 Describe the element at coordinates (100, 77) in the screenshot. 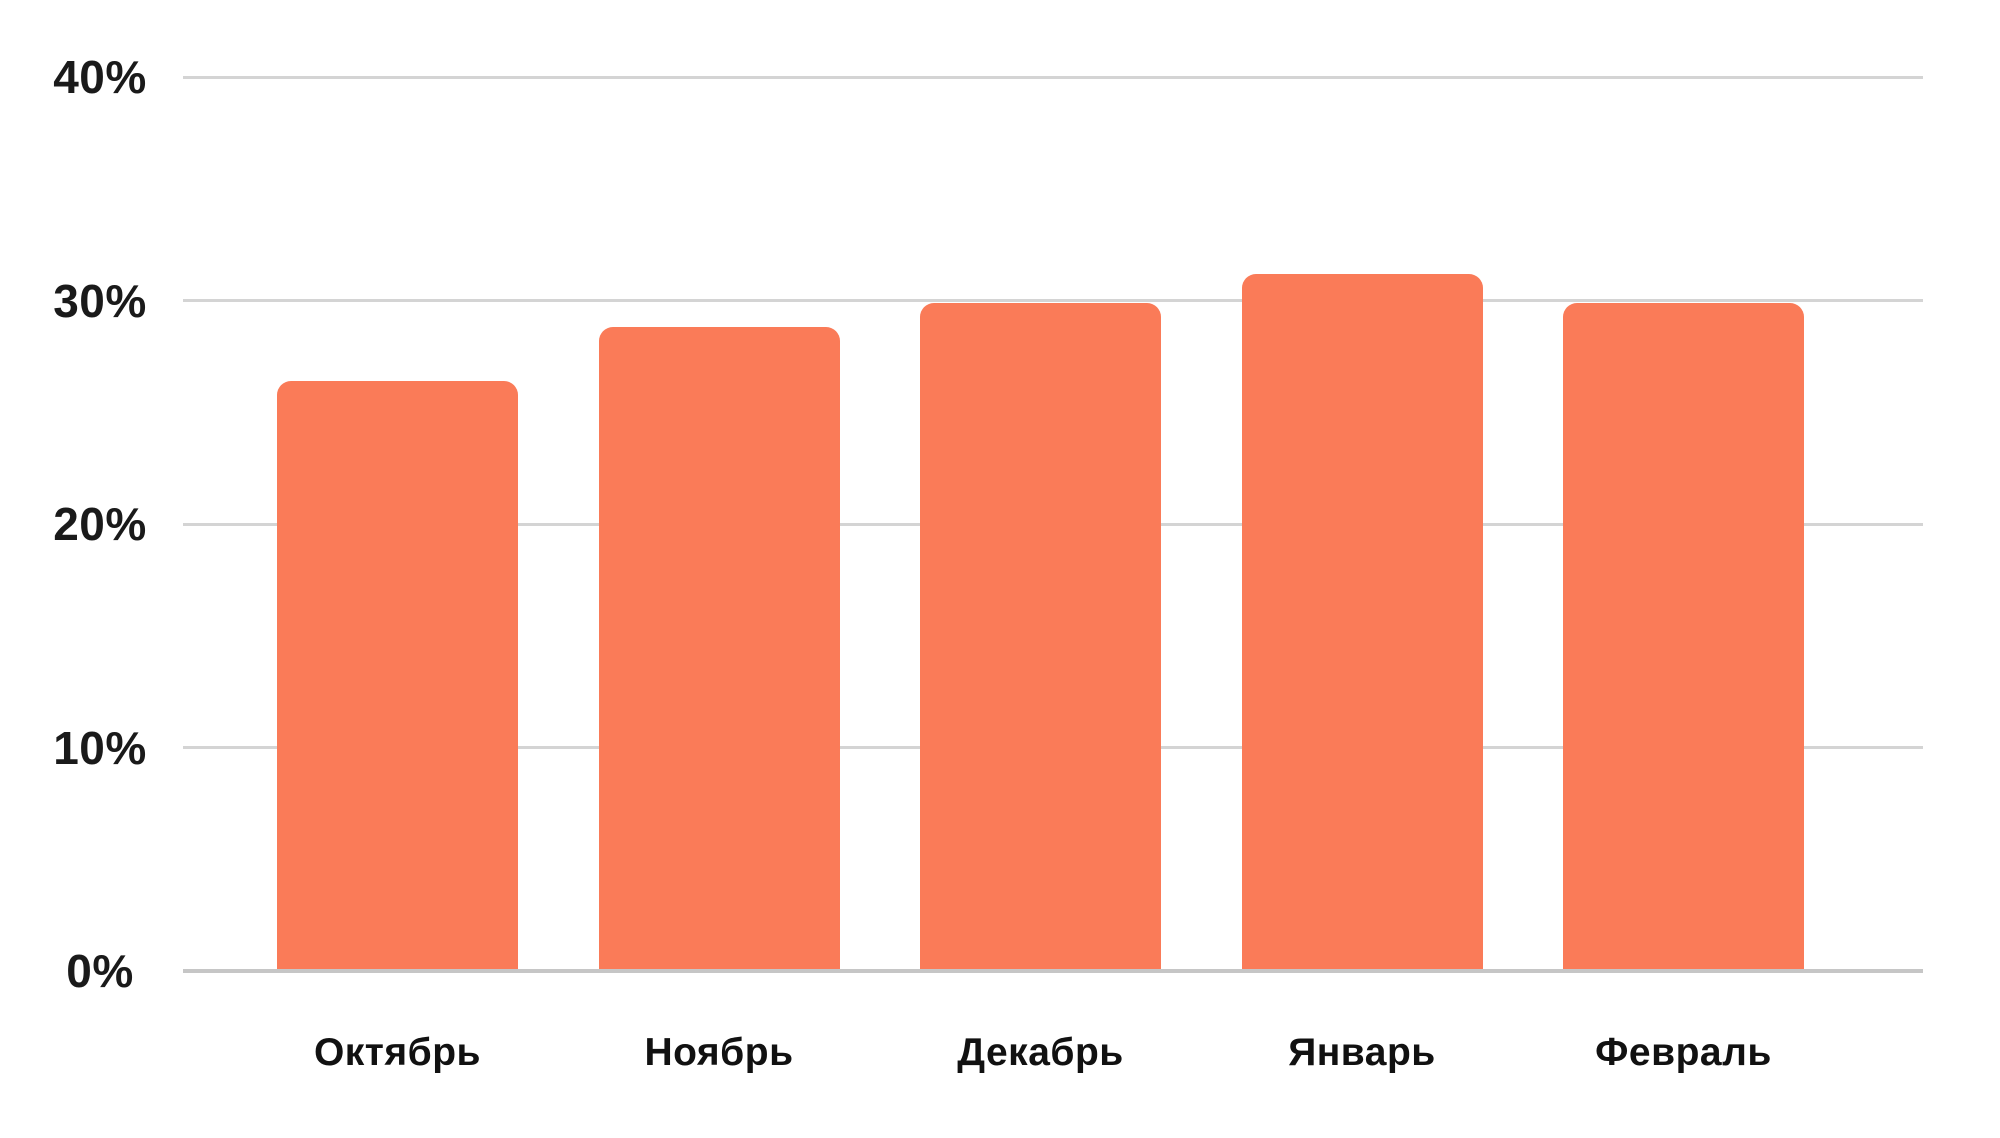

I see `y-axis-tick-label: 40%` at that location.